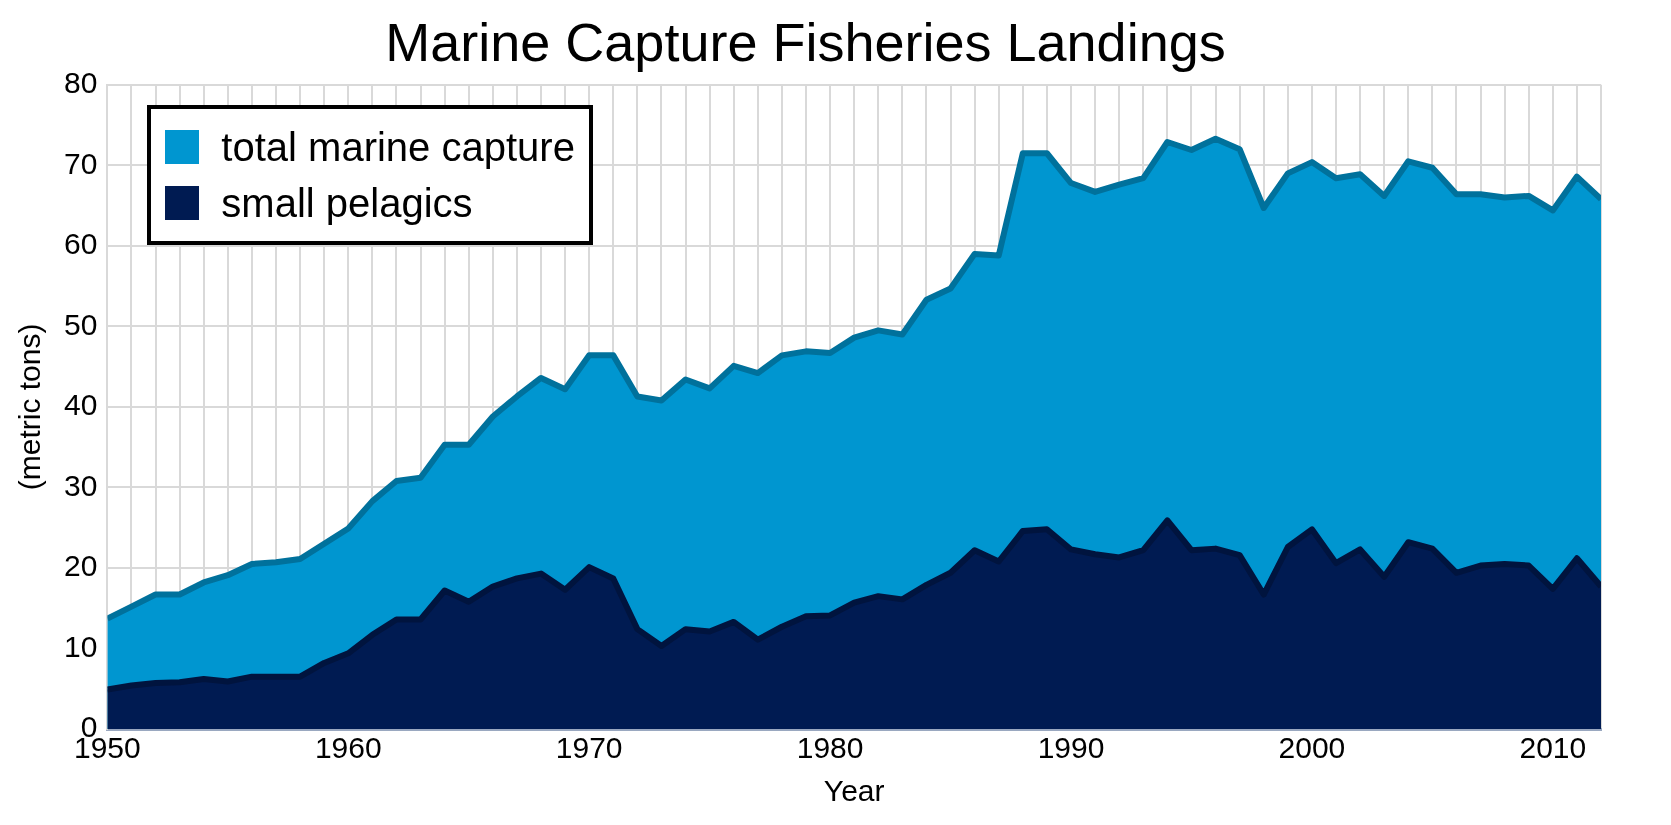 The image size is (1671, 825). What do you see at coordinates (80, 324) in the screenshot?
I see `y-tick-label: 50` at bounding box center [80, 324].